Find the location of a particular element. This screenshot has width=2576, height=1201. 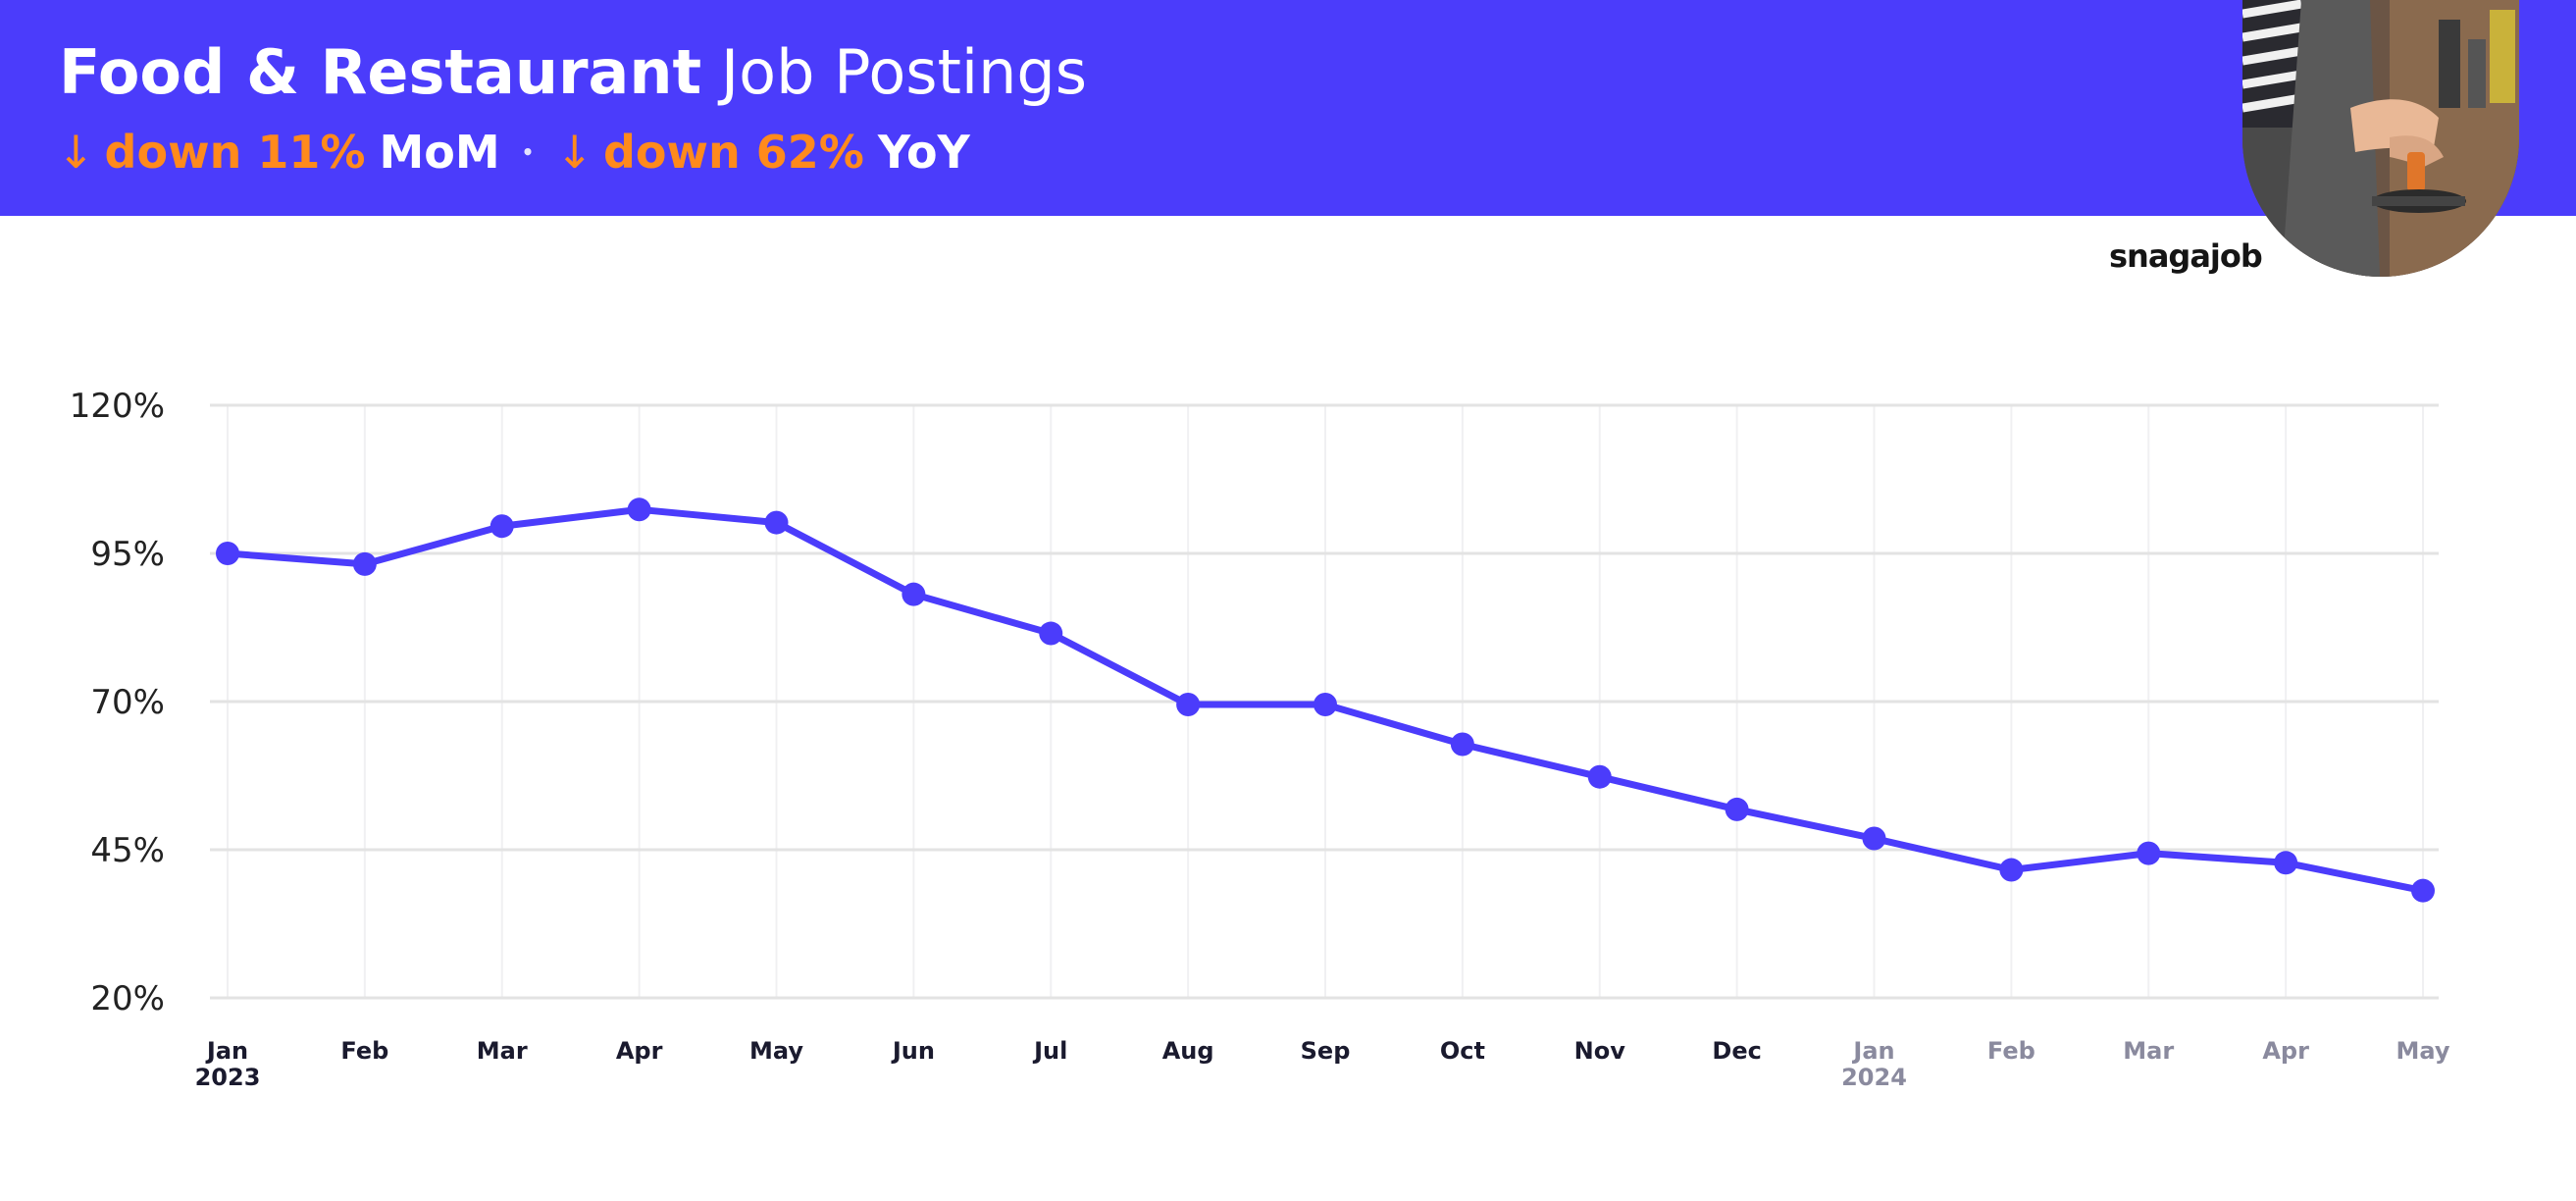

yoy-label: YoY is located at coordinates (923, 152).